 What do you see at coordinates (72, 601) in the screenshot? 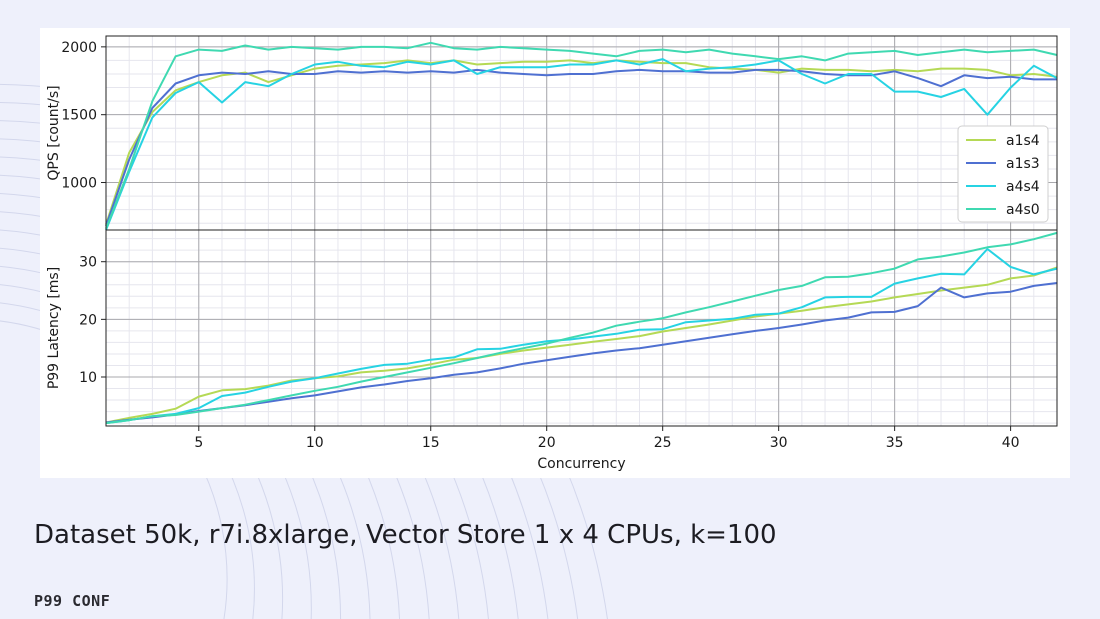
I see `conference-logo: P99 CONF` at bounding box center [72, 601].